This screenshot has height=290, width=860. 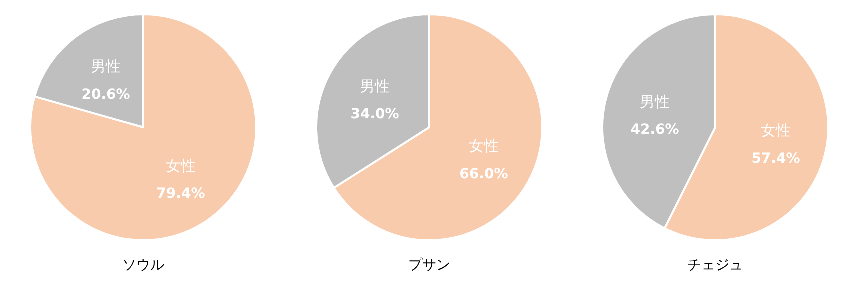 I want to click on text: チェジュ, so click(x=716, y=265).